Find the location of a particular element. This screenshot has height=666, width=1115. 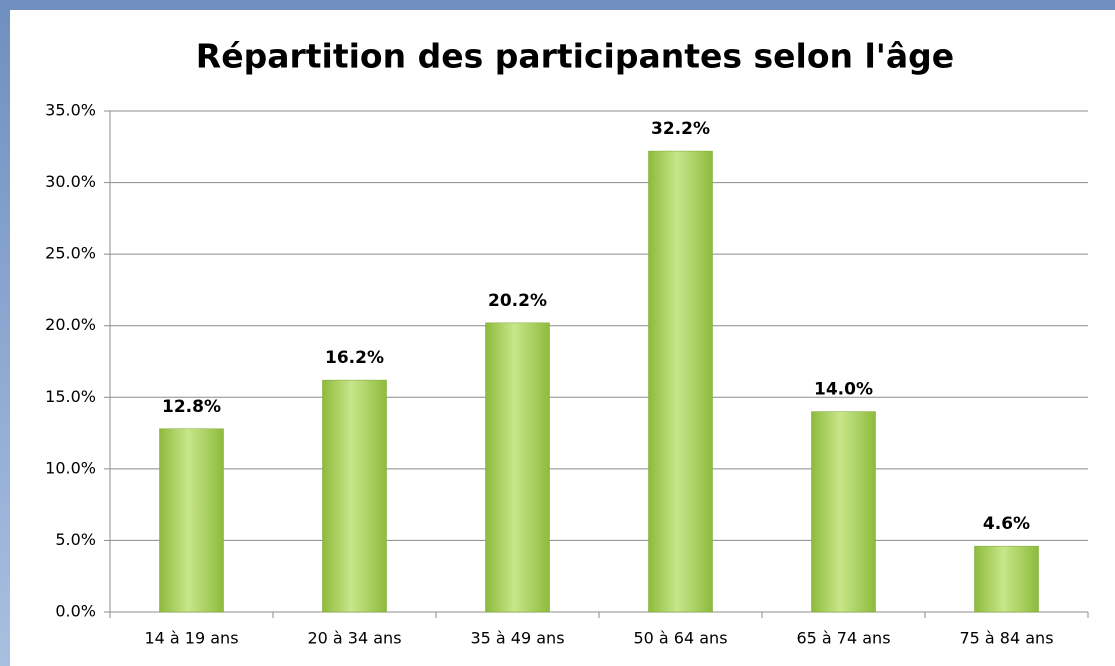

y-tick-label: 30.0% is located at coordinates (70, 181).